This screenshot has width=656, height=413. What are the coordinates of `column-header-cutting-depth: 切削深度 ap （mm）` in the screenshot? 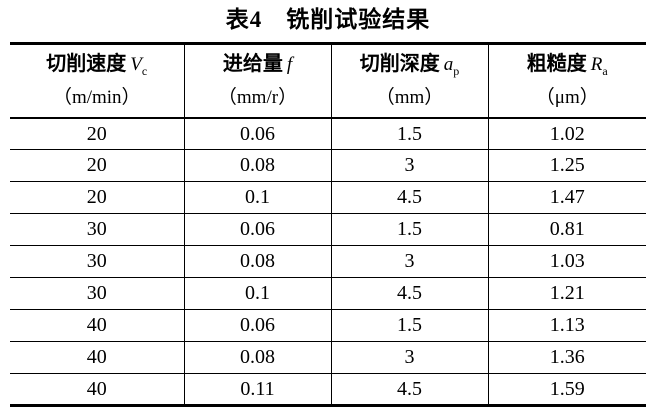 It's located at (409, 81).